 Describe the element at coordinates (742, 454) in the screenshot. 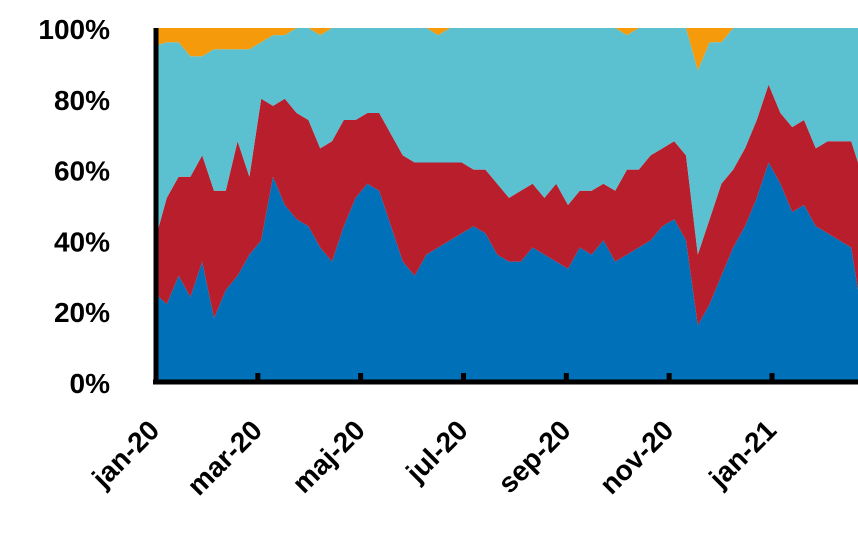

I see `x-tick-label: jan-21` at that location.